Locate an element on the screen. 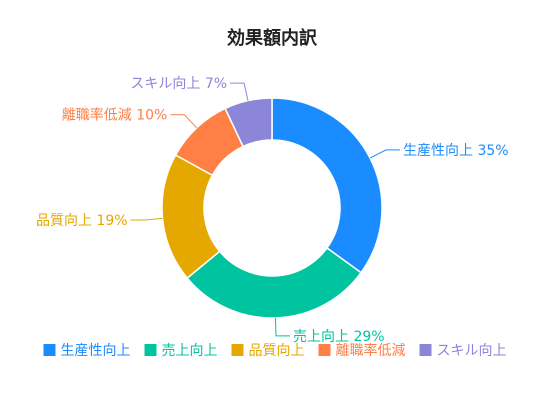 The width and height of the screenshot is (550, 420). slice-4-data-label: 離職率低減 10% is located at coordinates (115, 115).